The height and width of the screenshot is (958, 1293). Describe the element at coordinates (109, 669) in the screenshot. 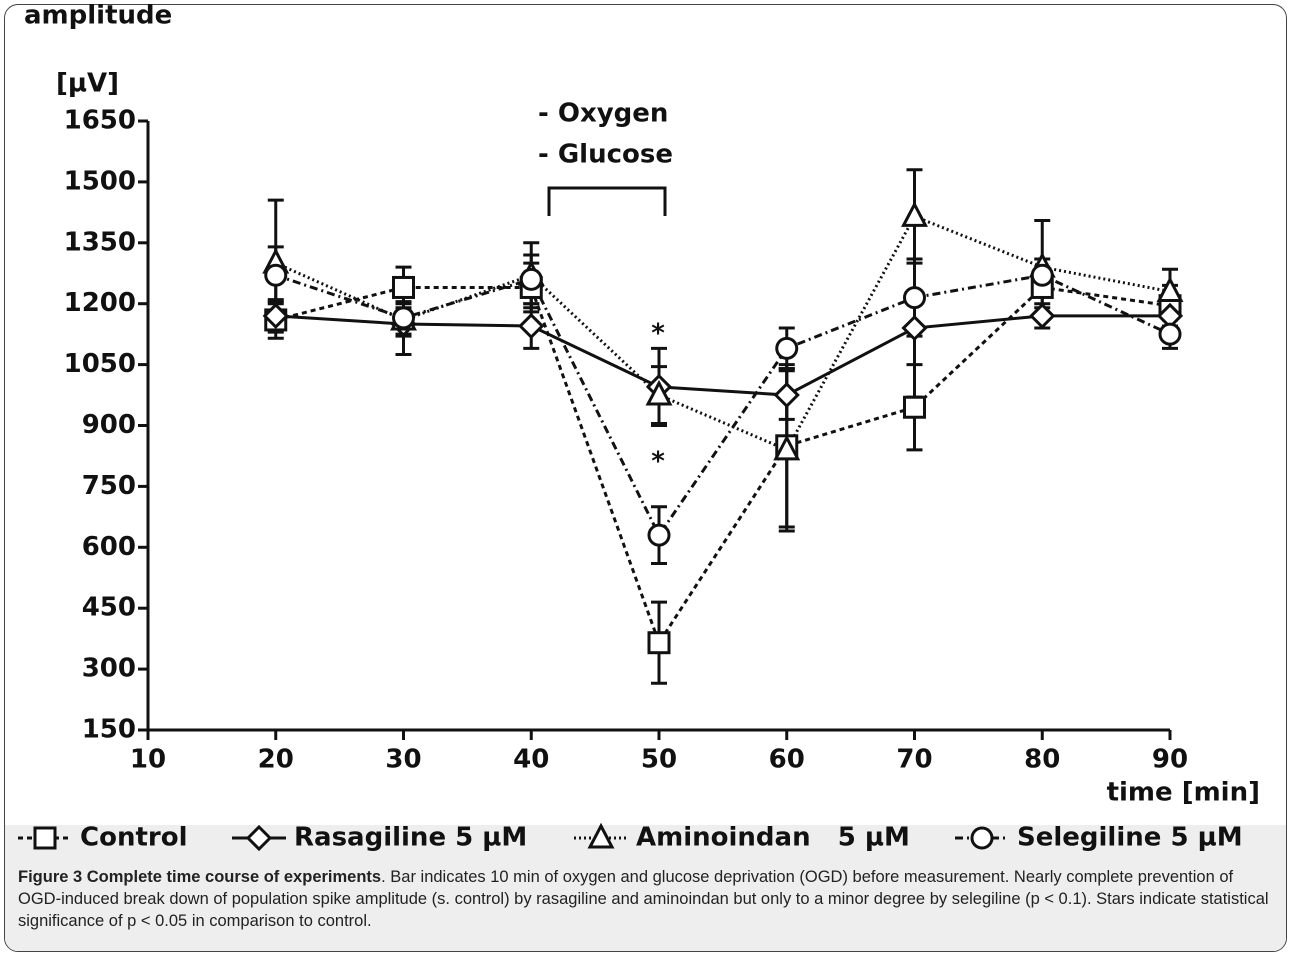

I see `y-tick-label: 300` at that location.